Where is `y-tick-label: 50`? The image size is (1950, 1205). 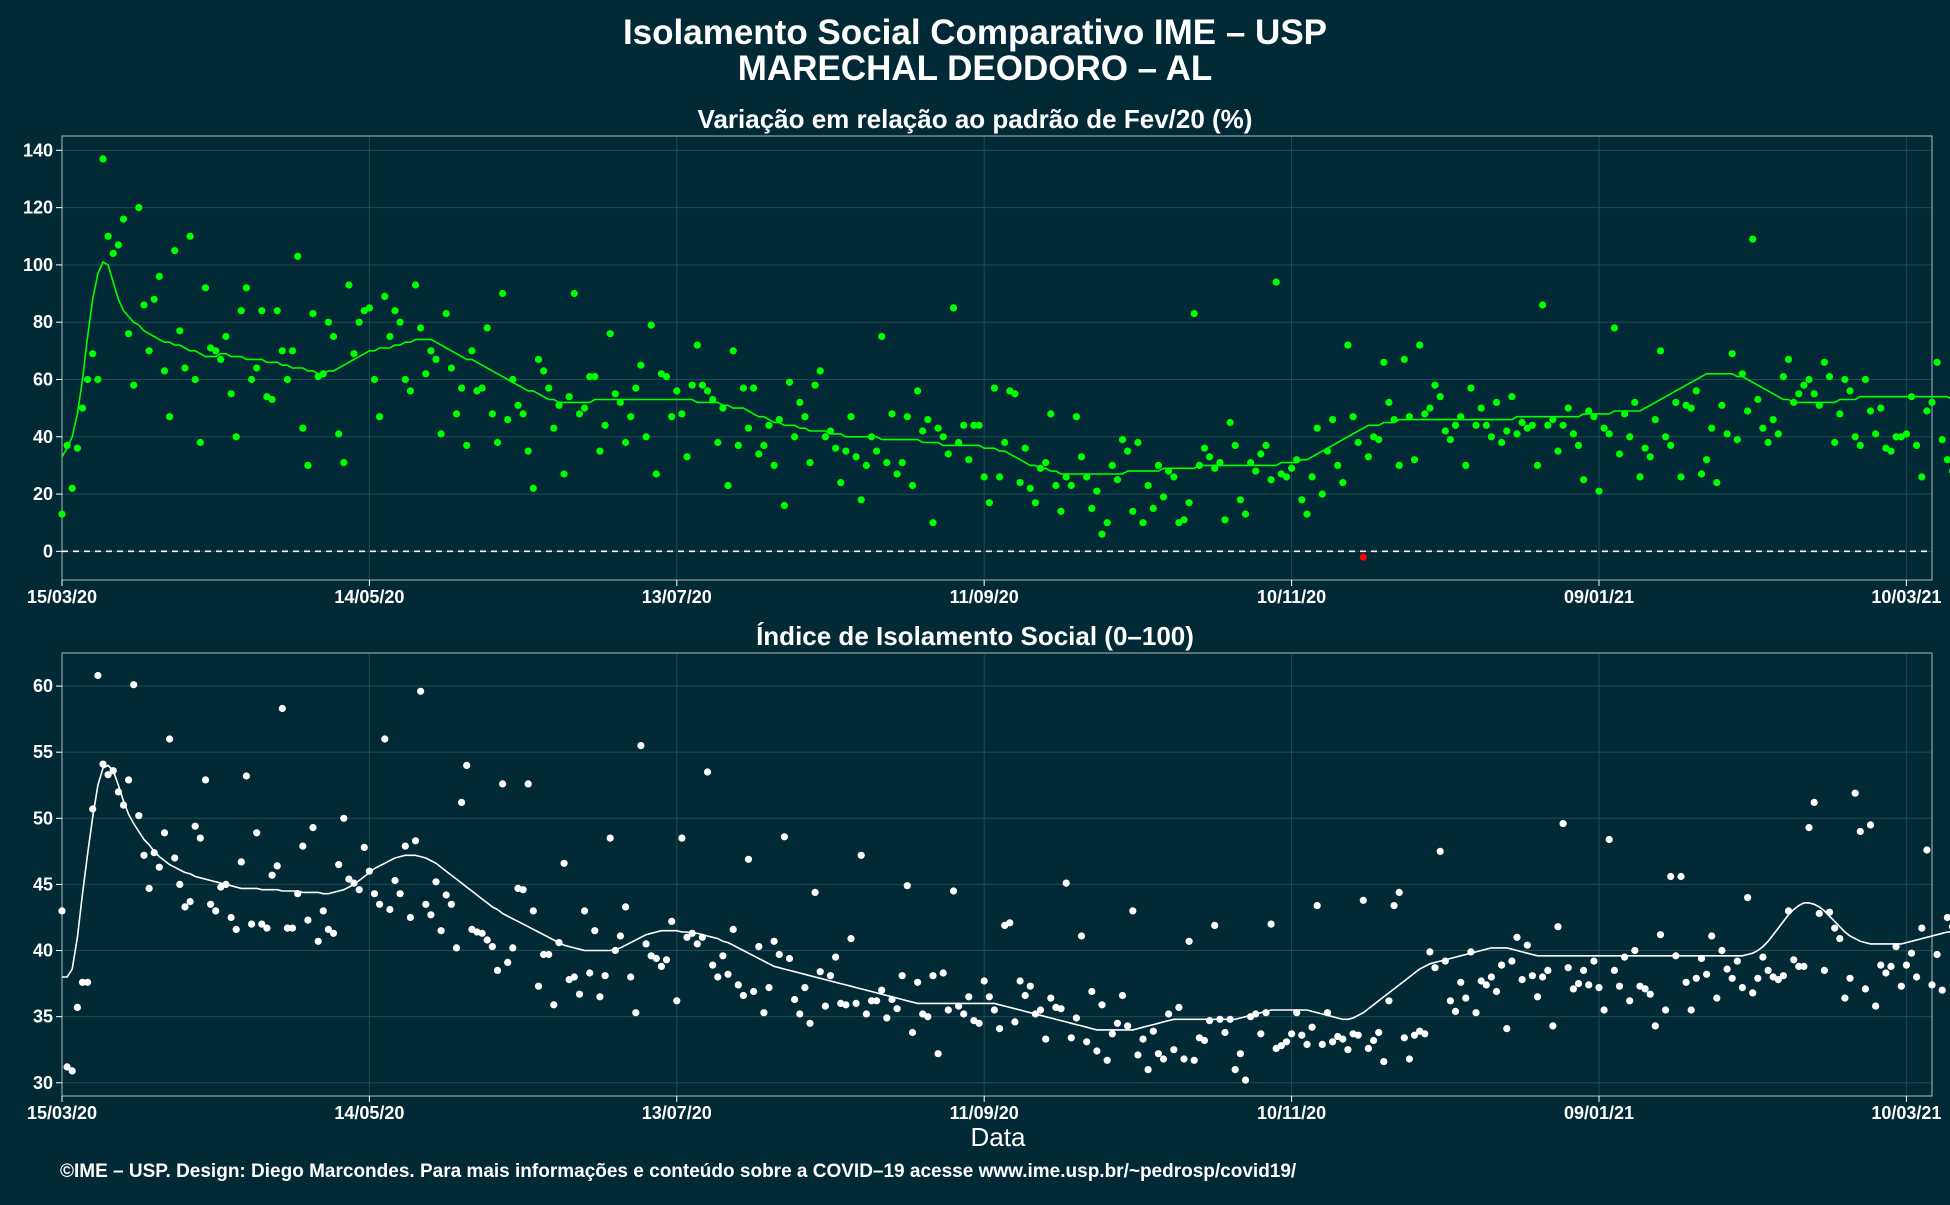
y-tick-label: 50 is located at coordinates (43, 818).